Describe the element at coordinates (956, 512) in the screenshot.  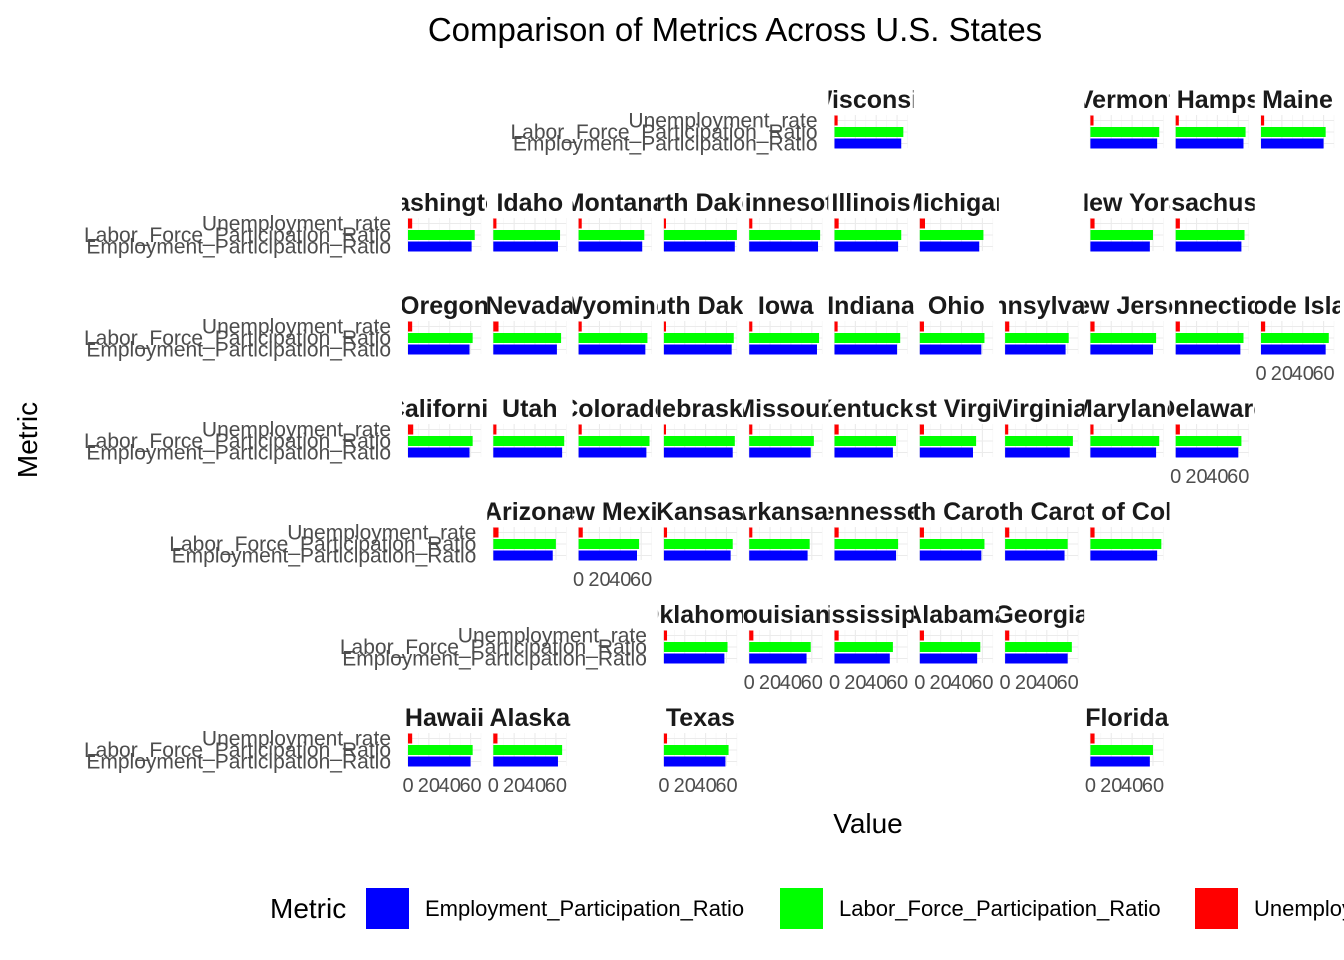
I see `facet-strip-label: North Carolina` at that location.